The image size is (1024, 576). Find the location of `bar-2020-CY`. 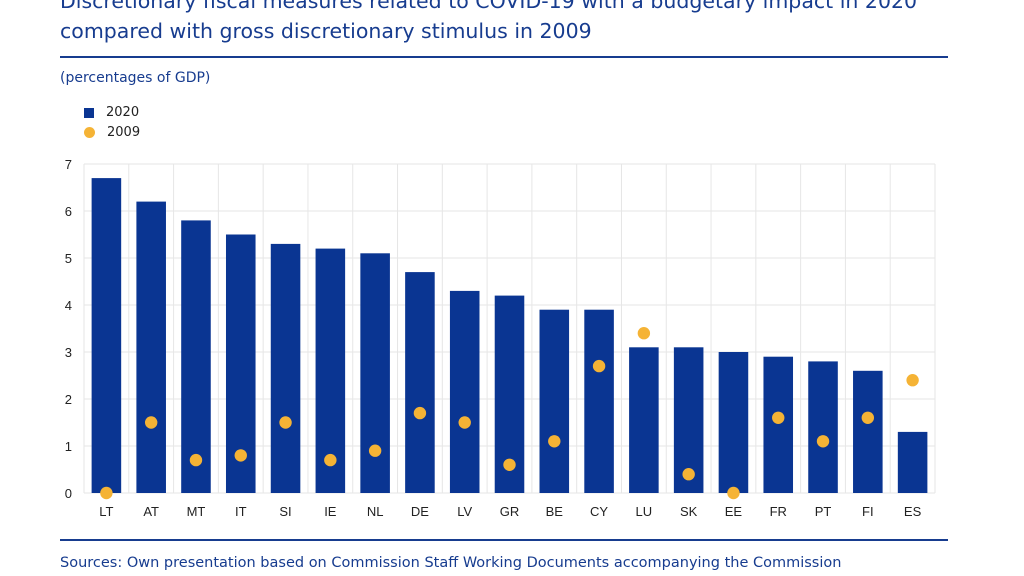

bar-2020-CY is located at coordinates (599, 401).